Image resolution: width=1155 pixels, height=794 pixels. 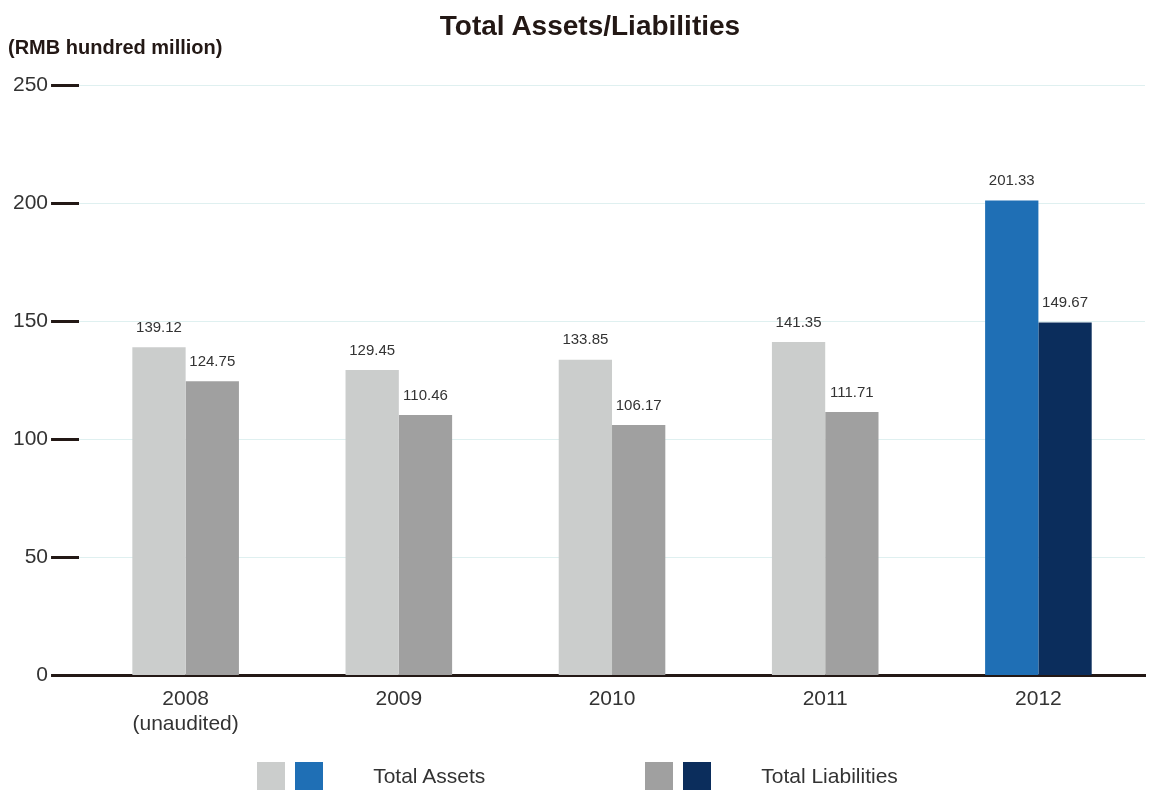 I want to click on y-tick-label: 150, so click(x=30, y=320).